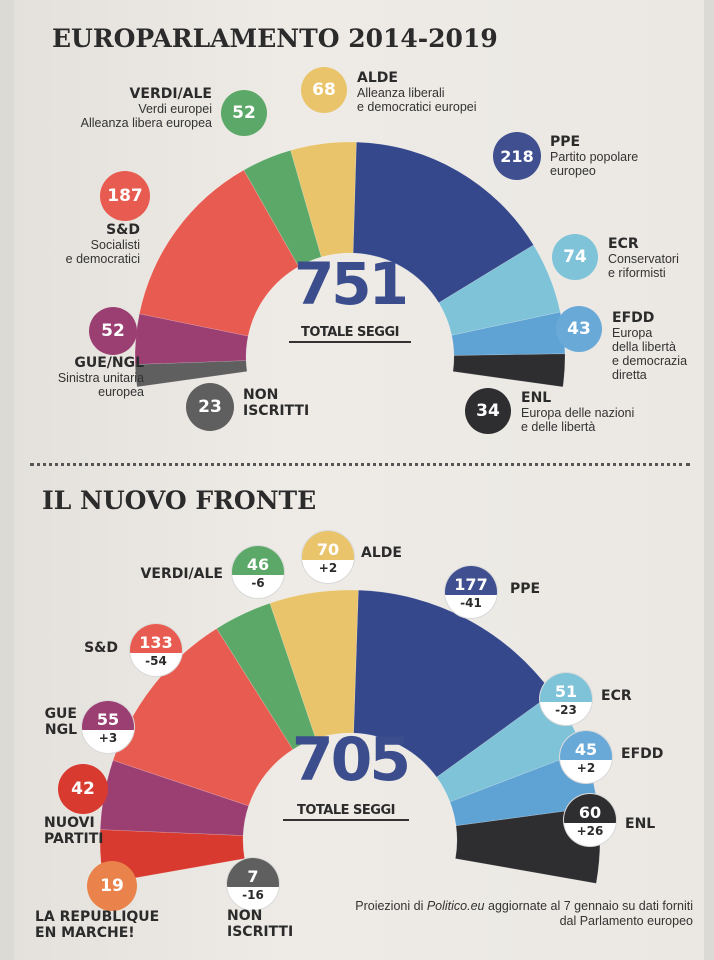  What do you see at coordinates (170, 94) in the screenshot?
I see `party-label-2014-verdi-name: VERDI/ALE` at bounding box center [170, 94].